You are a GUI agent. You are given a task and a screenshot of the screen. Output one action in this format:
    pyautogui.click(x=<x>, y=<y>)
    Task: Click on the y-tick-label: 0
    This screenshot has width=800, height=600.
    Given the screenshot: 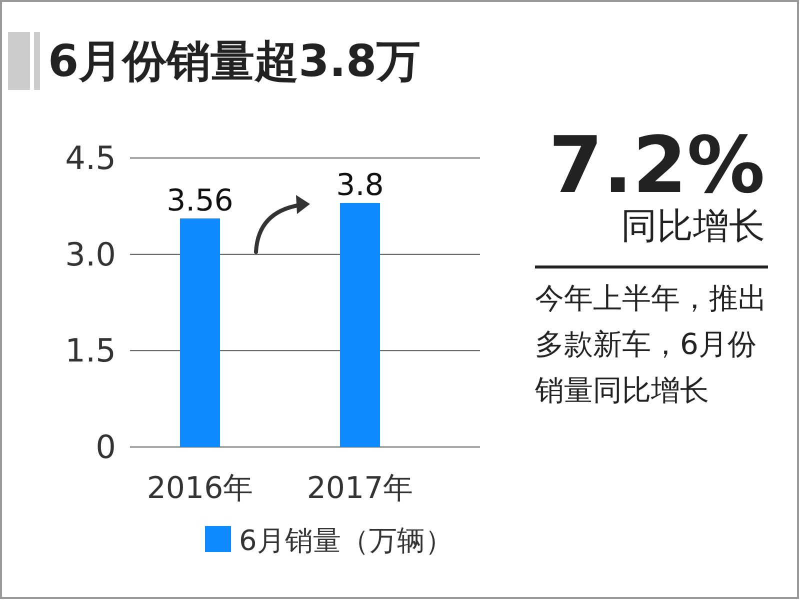 What is the action you would take?
    pyautogui.click(x=106, y=447)
    